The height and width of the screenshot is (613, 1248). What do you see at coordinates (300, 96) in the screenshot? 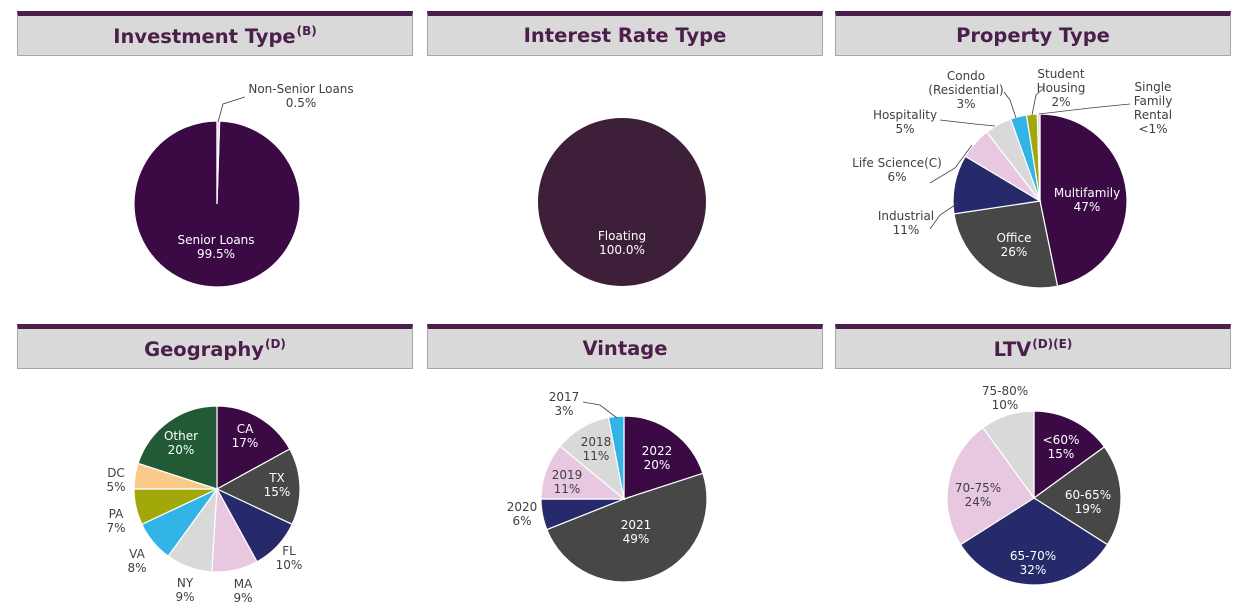
I see `investment-type-b-label-non-senior-loans: Non-Senior Loans 0.5%` at bounding box center [300, 96].